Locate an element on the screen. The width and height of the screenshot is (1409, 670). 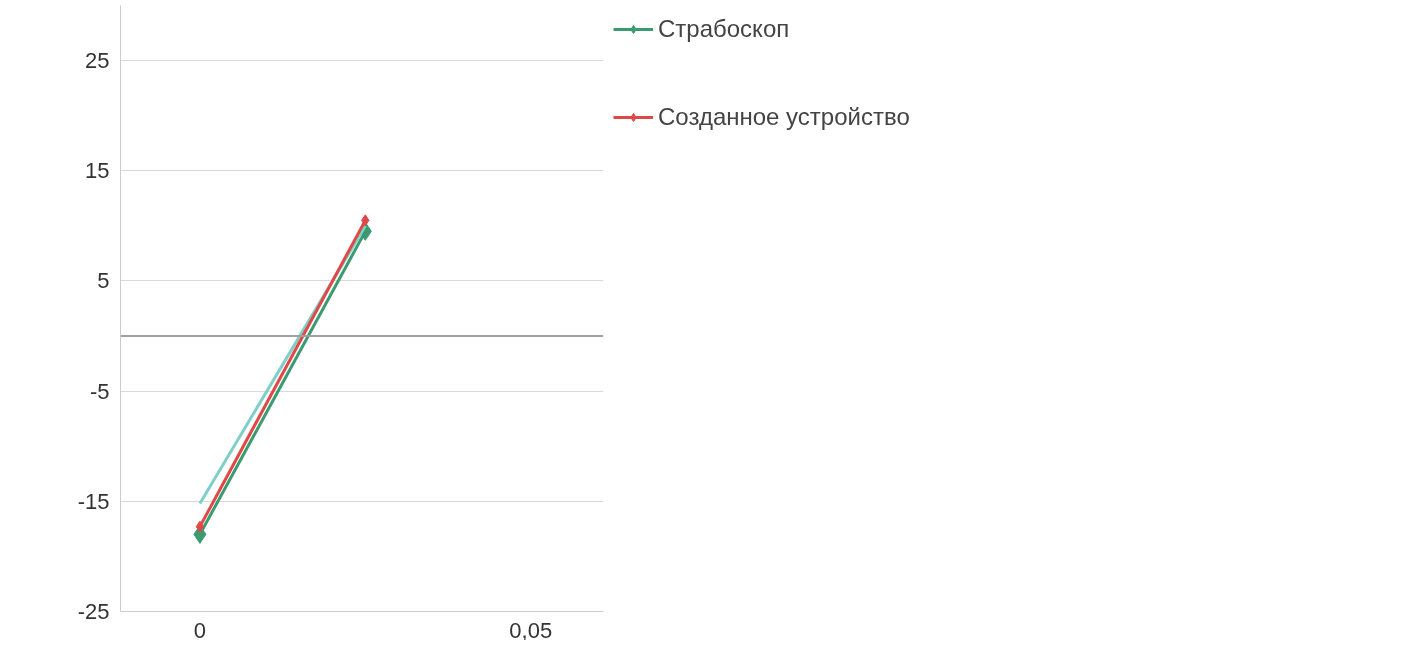
y-tick-label: 15 is located at coordinates (97, 171).